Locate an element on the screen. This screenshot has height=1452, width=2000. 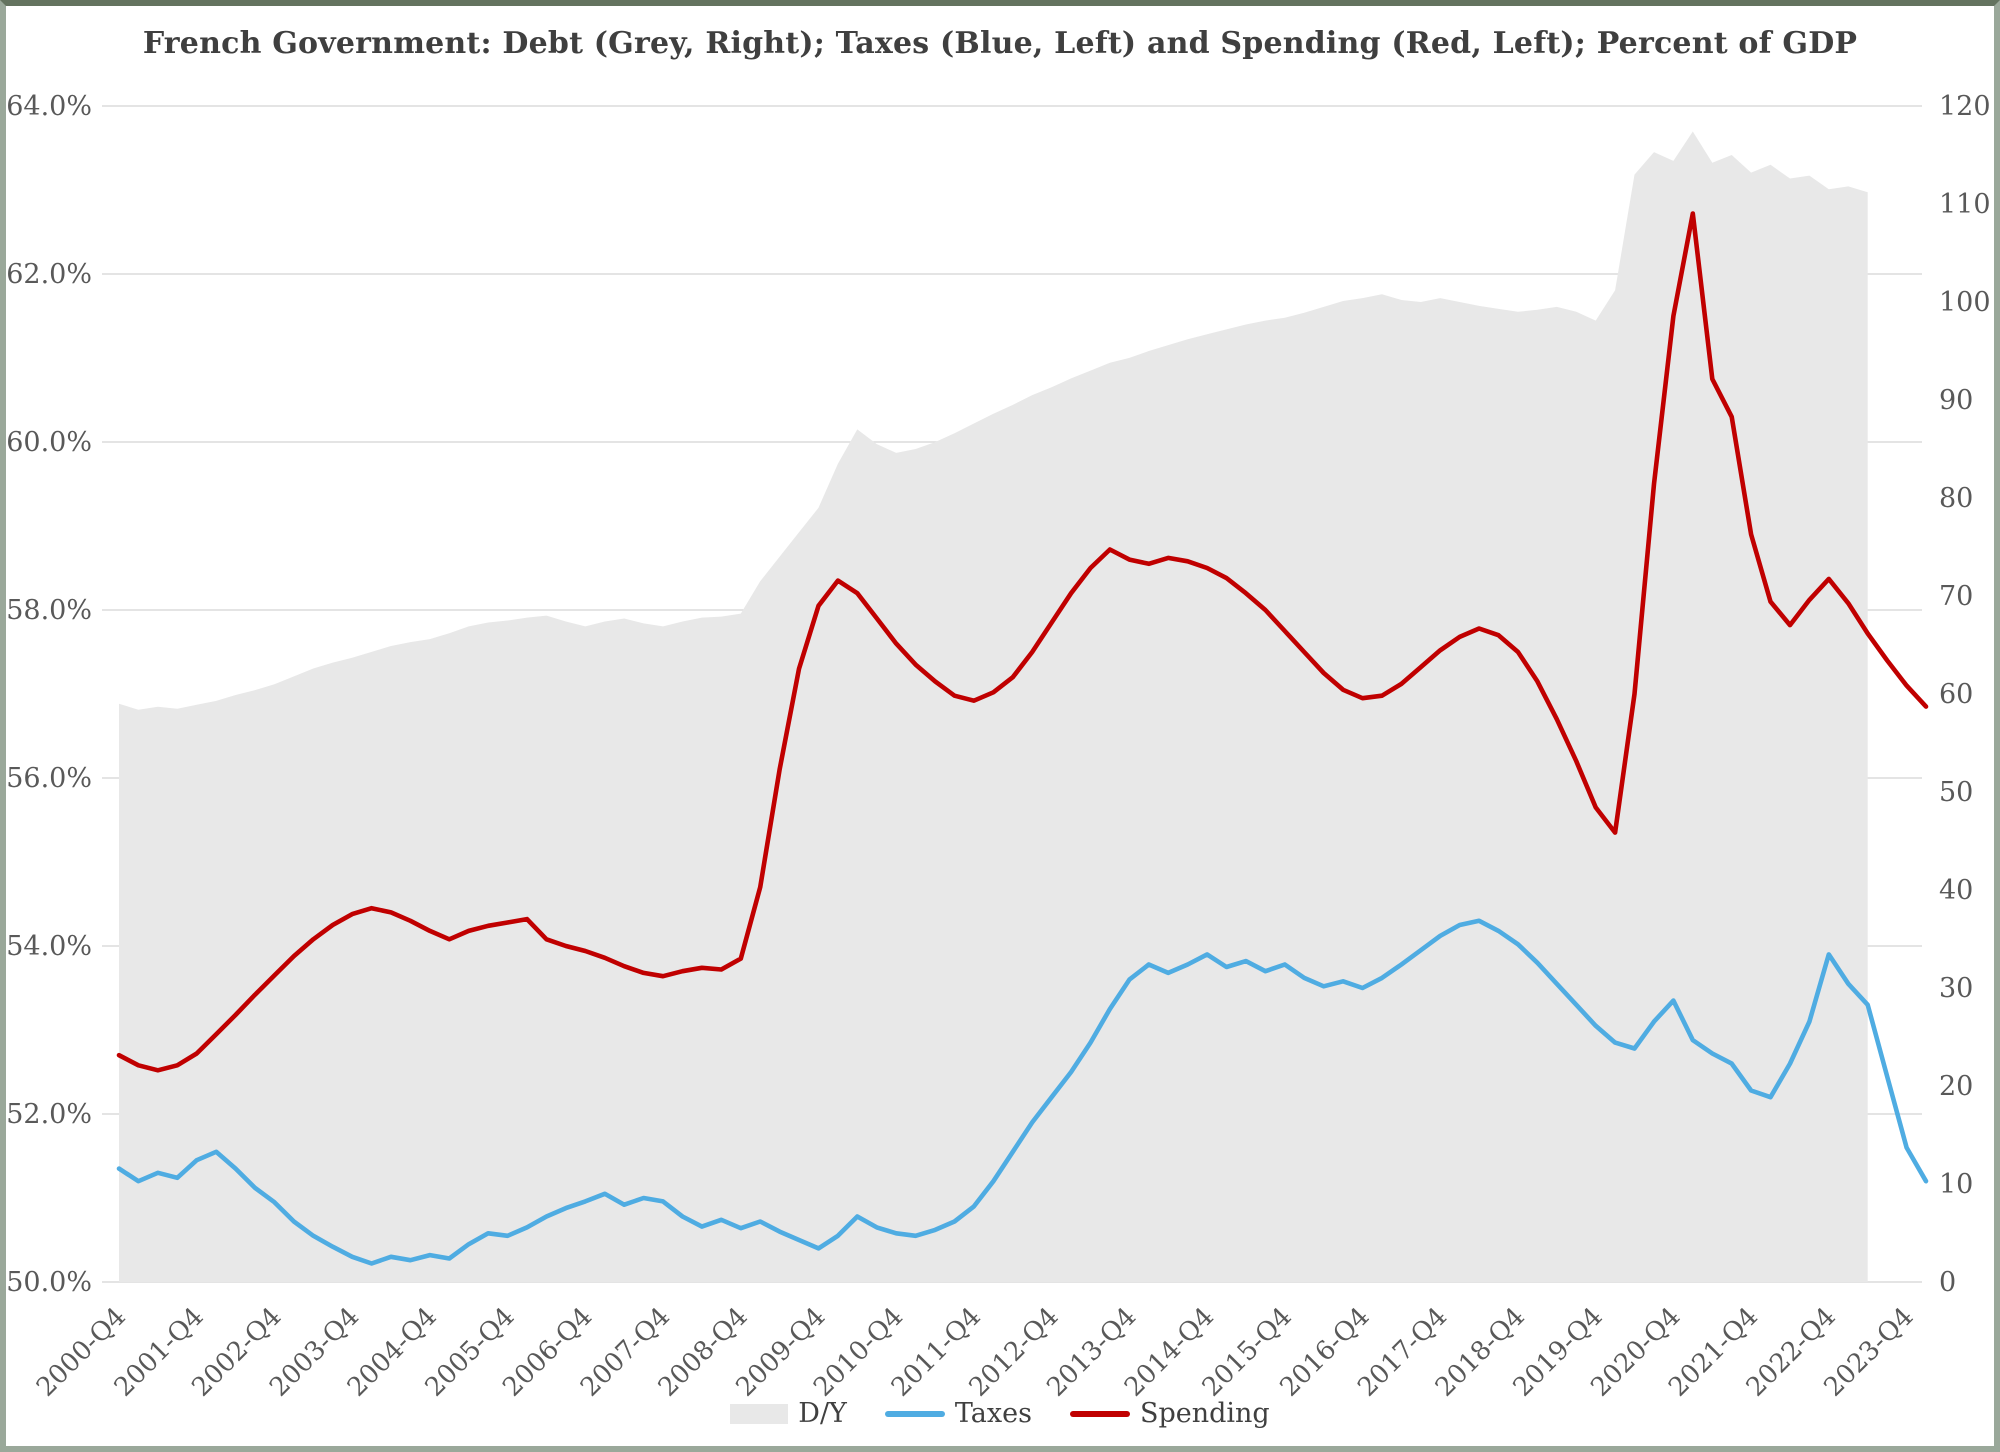
legend-label-taxes: Taxes is located at coordinates (993, 1413).